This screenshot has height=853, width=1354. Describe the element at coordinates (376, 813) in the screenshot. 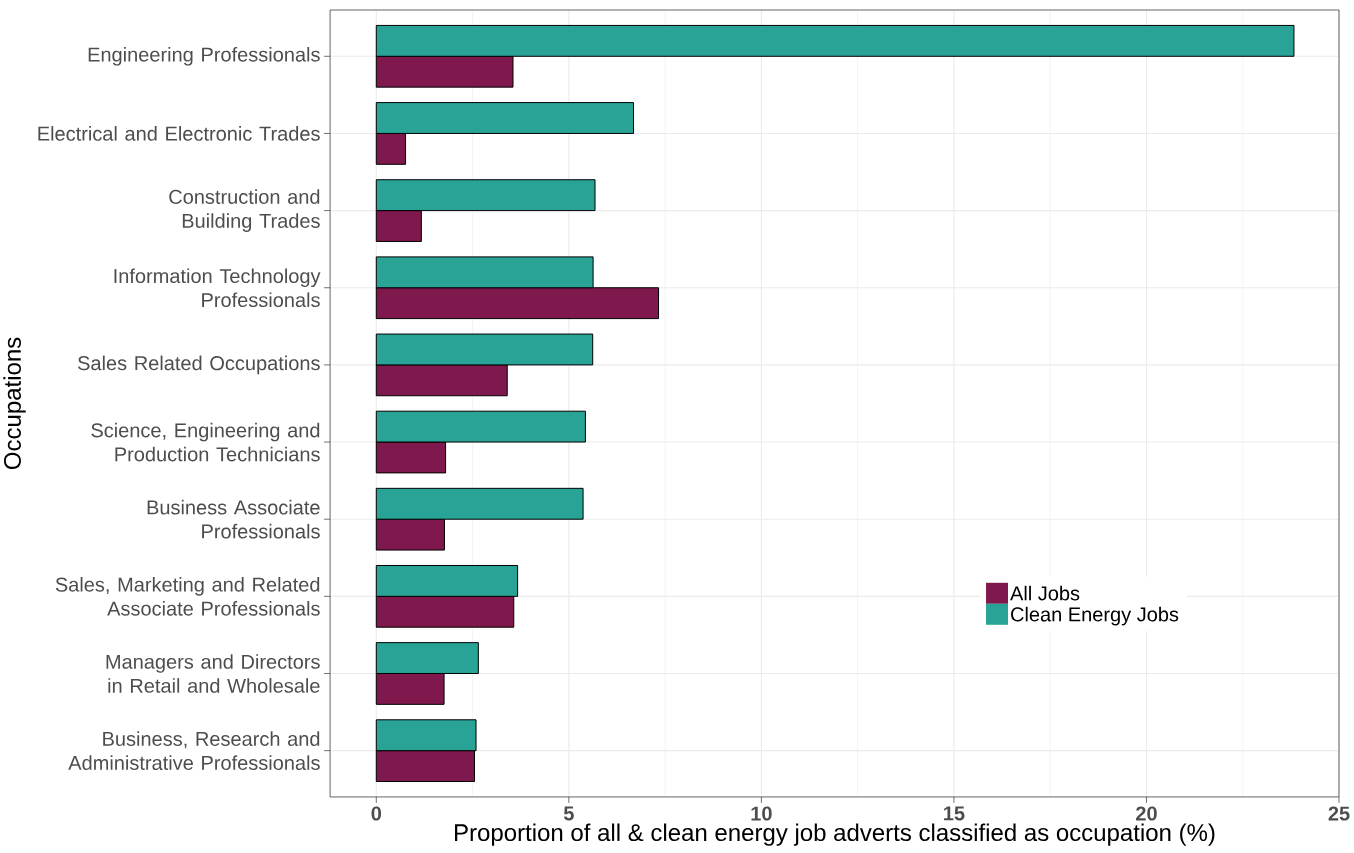

I see `x-tick-label: 0` at that location.